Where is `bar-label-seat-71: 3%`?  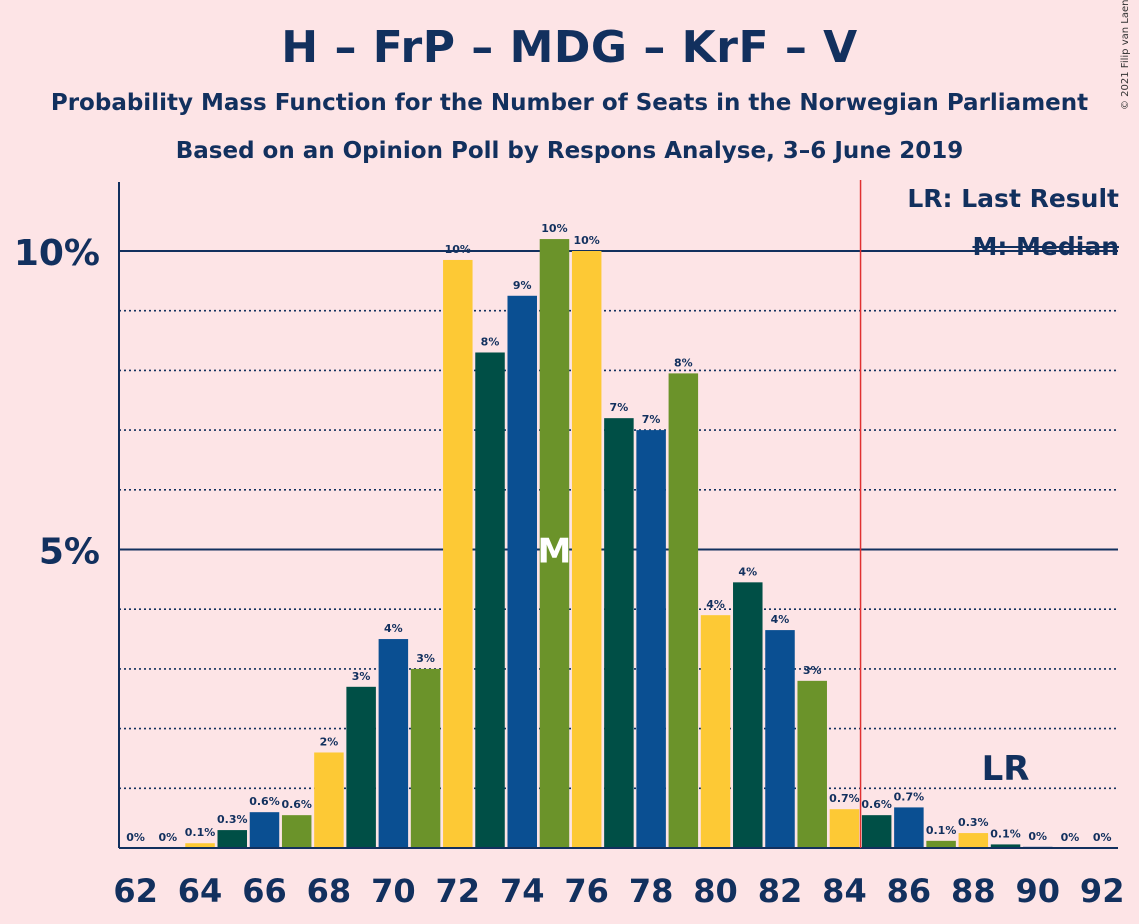 bar-label-seat-71: 3% is located at coordinates (425, 658).